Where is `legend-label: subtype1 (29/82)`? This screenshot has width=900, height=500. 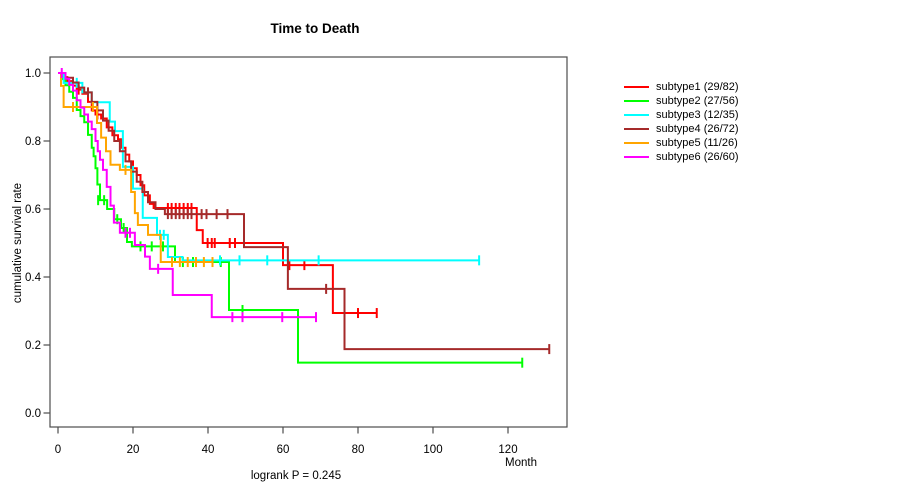
legend-label: subtype1 (29/82) is located at coordinates (697, 87).